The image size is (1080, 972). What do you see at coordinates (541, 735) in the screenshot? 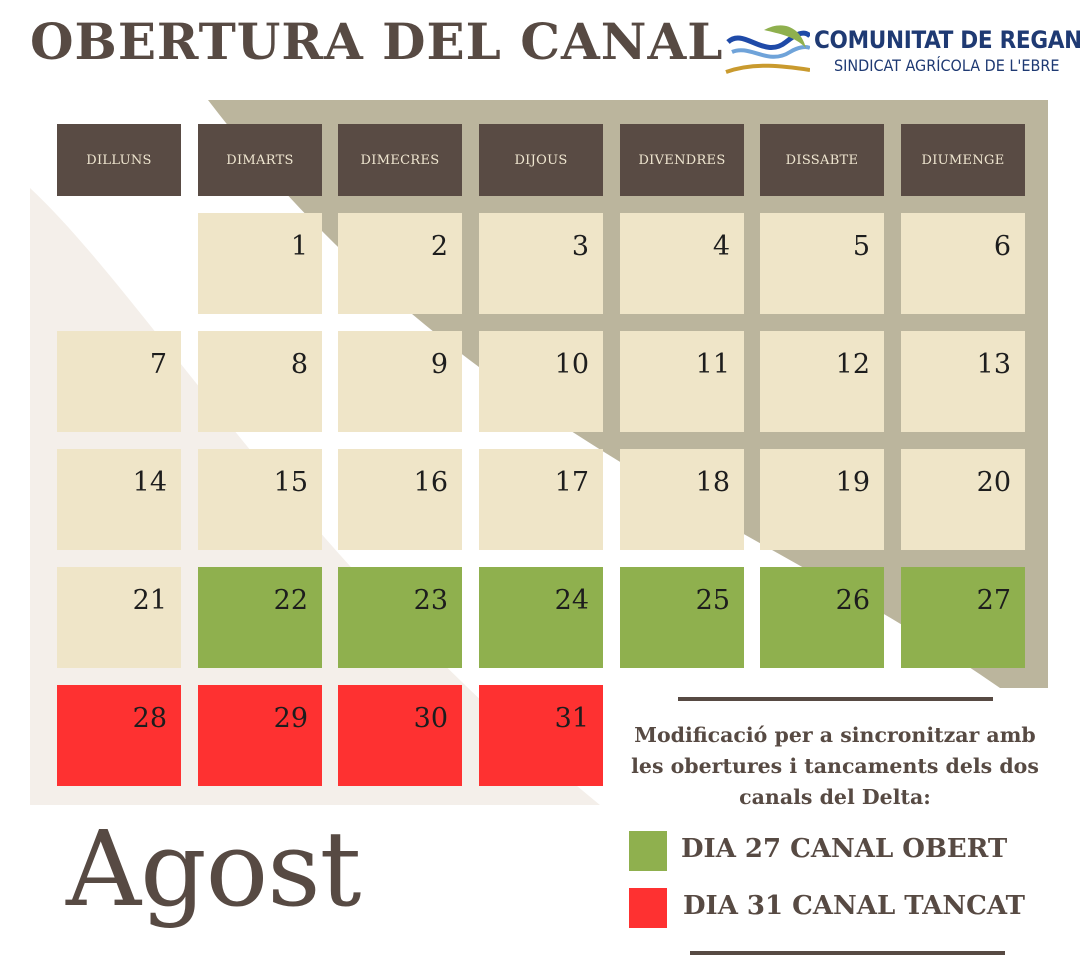
I see `day-cell-31: 31` at bounding box center [541, 735].